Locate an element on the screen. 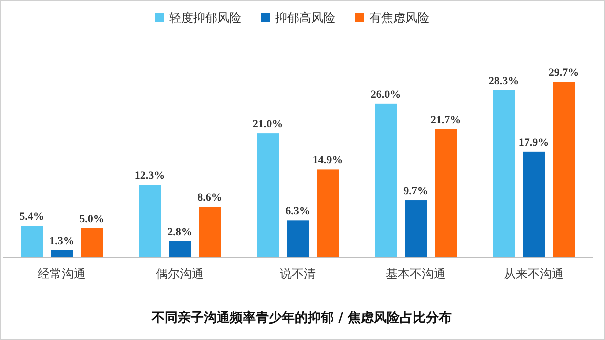 The image size is (605, 340). data-label: 26.0% is located at coordinates (386, 94).